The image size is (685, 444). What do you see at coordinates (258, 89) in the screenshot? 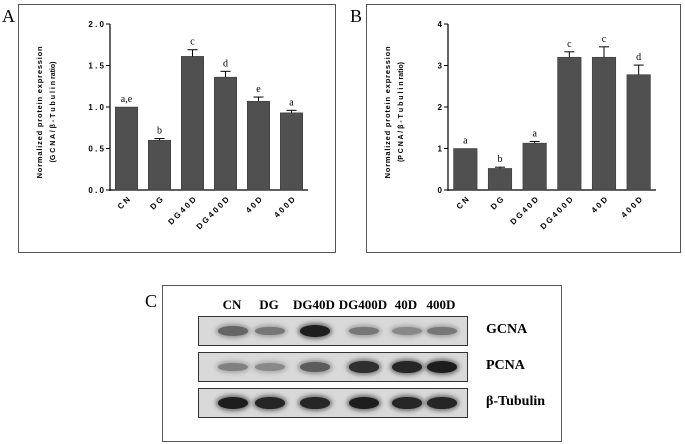
I see `significance-label: e` at bounding box center [258, 89].